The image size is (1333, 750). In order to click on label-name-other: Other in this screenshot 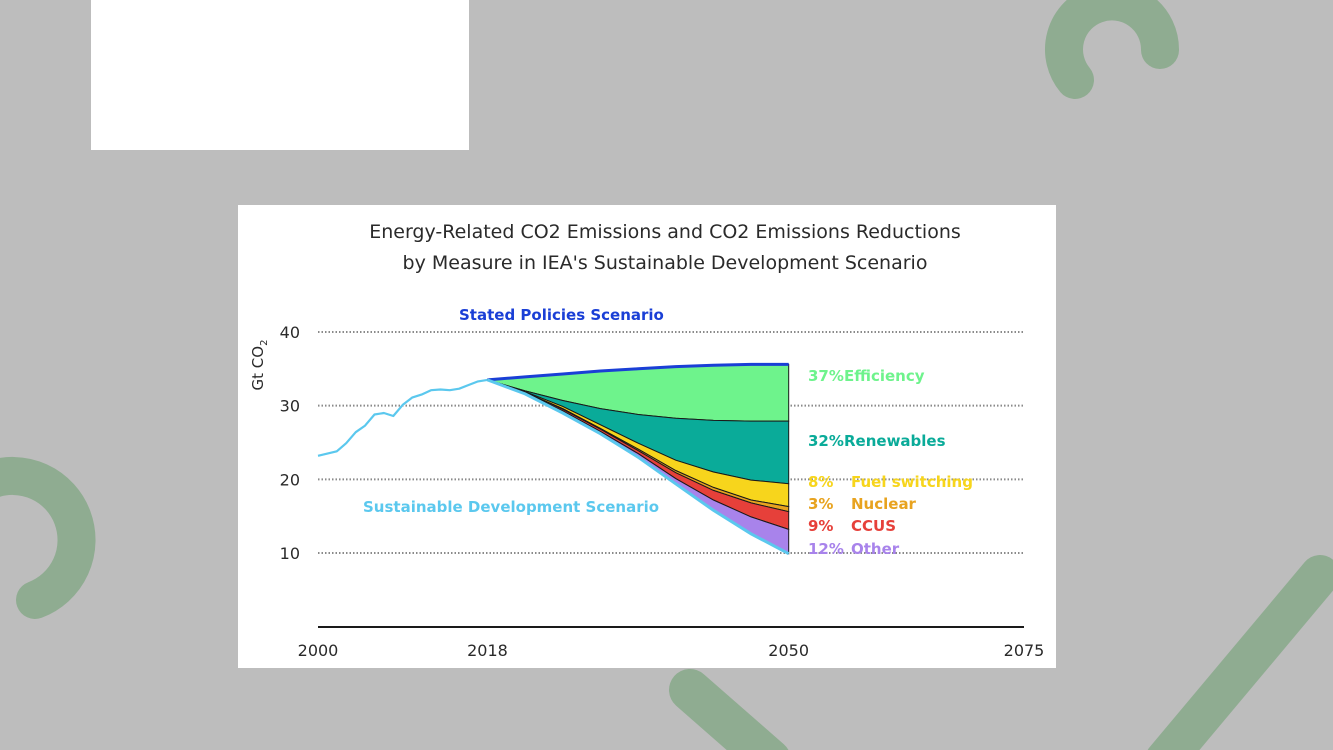, I will do `click(875, 549)`.